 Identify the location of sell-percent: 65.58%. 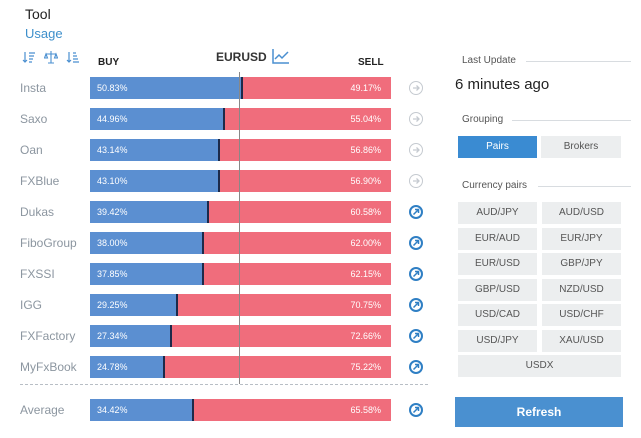
(365, 410).